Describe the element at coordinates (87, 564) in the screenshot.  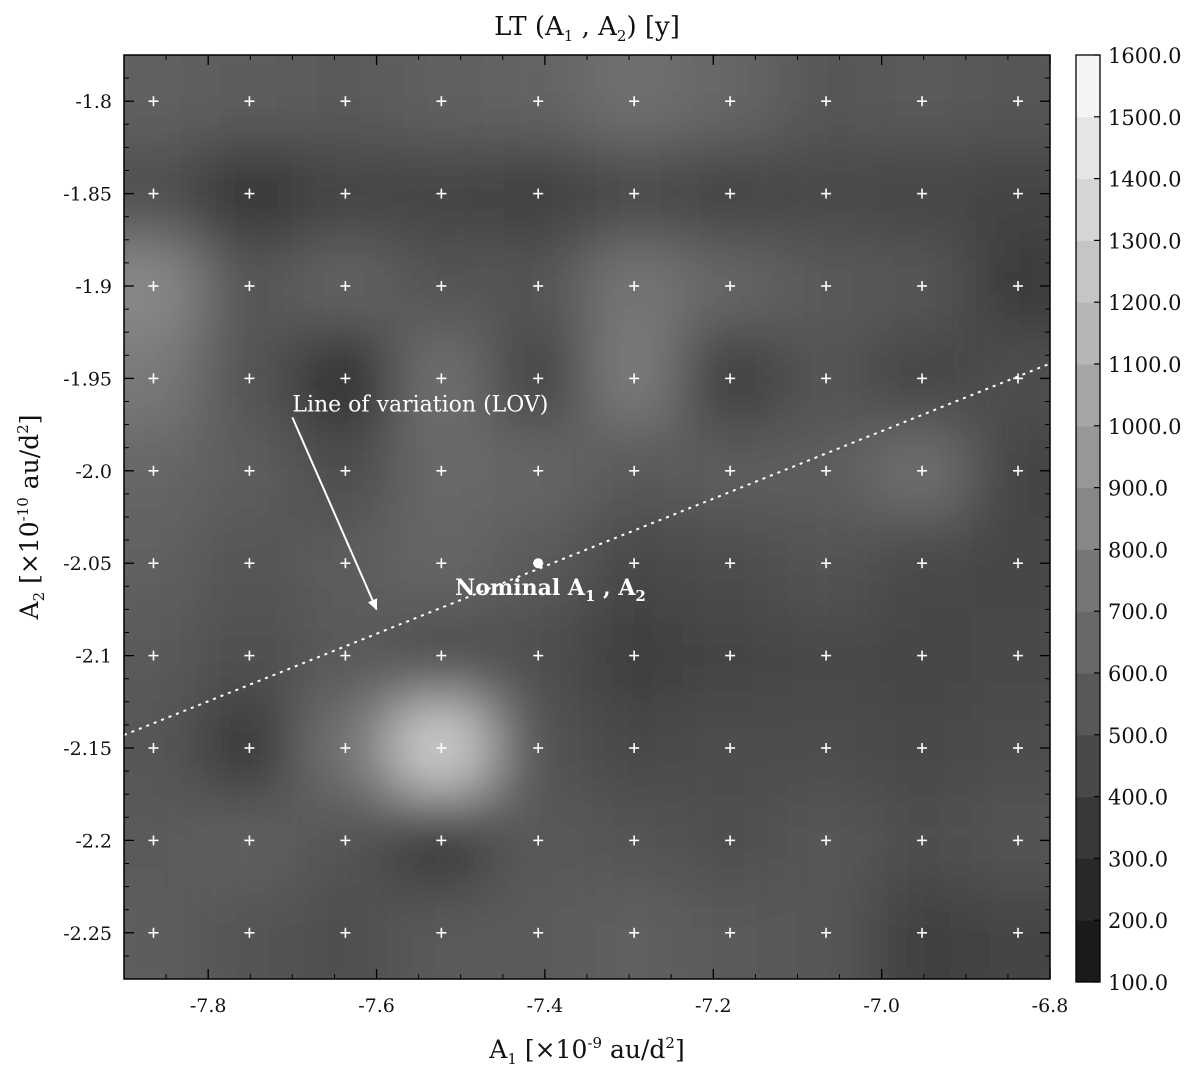
I see `y-tick-label: -2.05` at that location.